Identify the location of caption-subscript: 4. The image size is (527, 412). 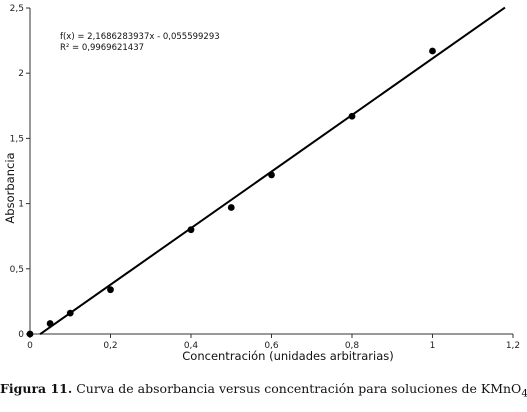
(524, 393).